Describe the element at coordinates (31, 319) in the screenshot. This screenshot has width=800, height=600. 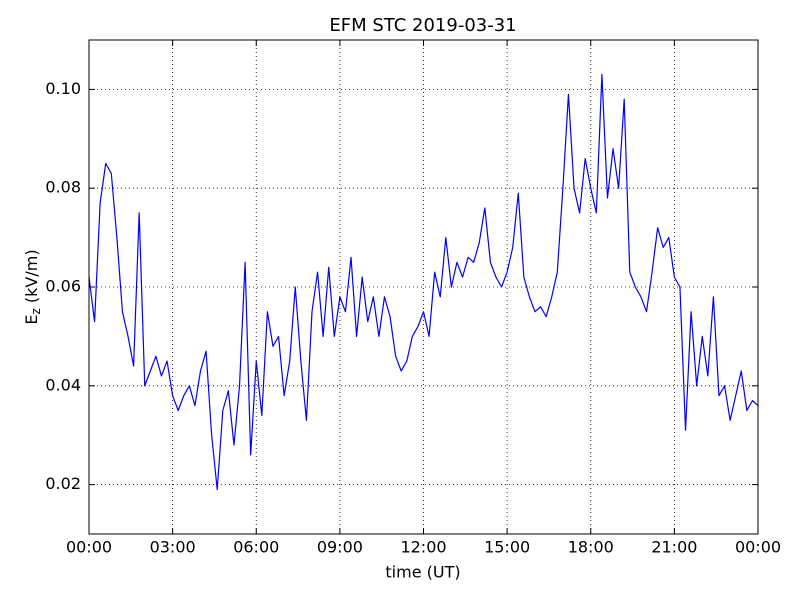
I see `y-label-main: E` at that location.